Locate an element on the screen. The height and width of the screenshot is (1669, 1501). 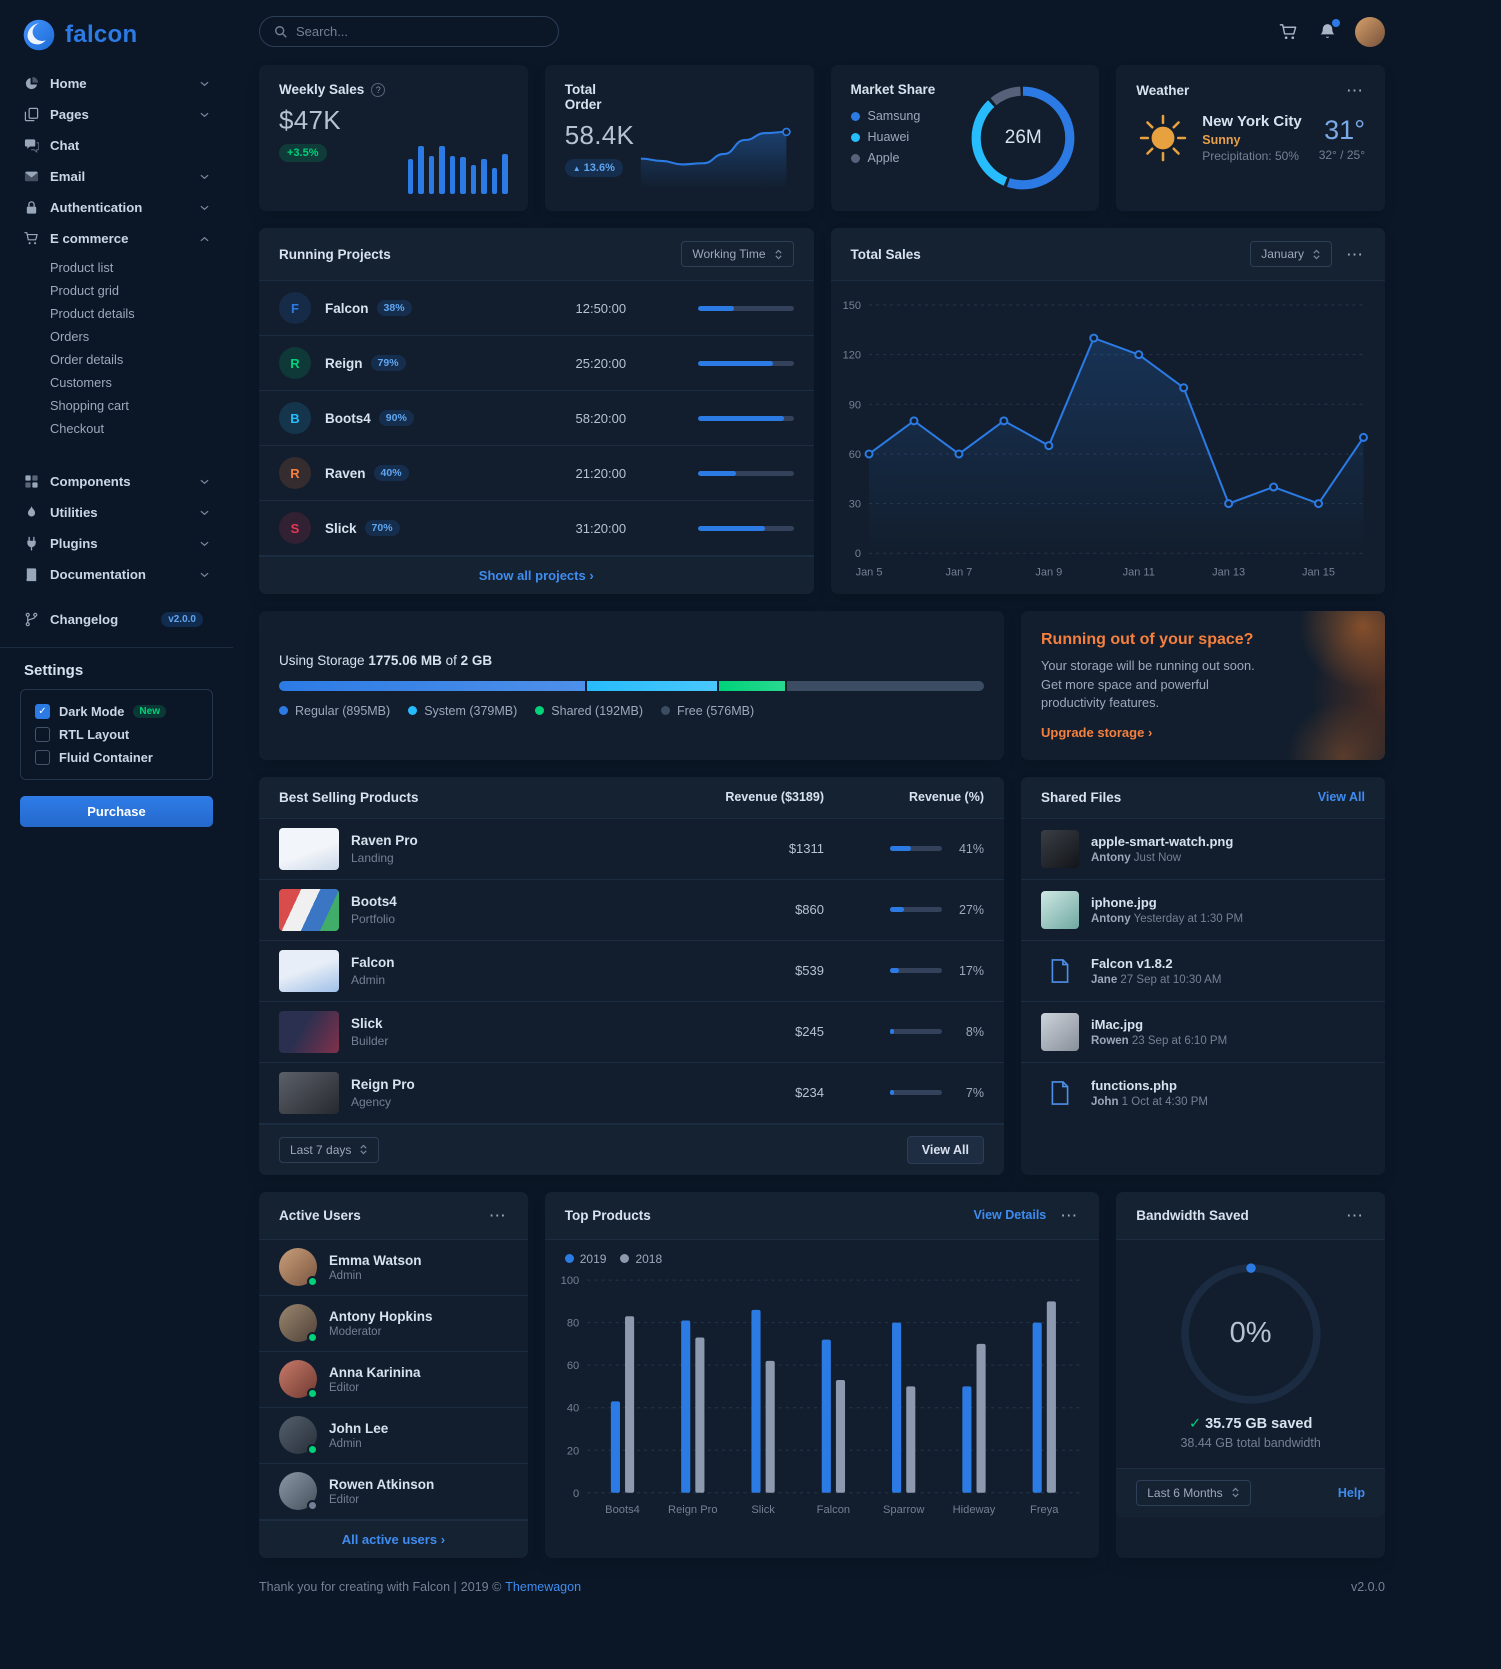
period-select: Last 7 days is located at coordinates (329, 1149).